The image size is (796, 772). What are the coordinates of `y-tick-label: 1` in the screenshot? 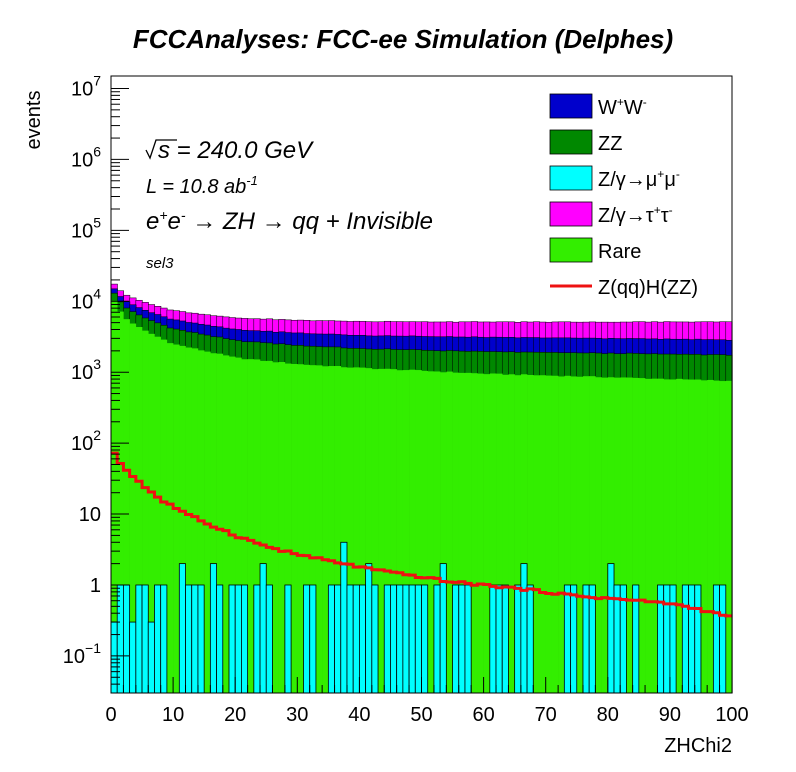 It's located at (95, 586).